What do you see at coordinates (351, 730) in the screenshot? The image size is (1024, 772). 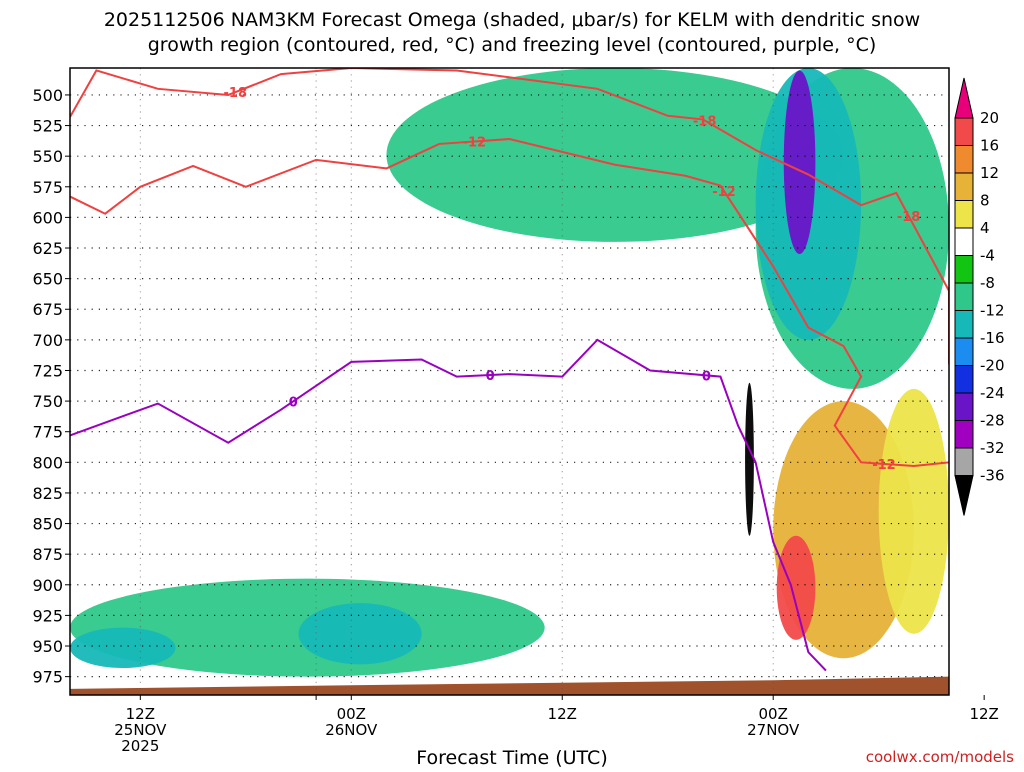 I see `x-tick-label-24-1: 26NOV` at bounding box center [351, 730].